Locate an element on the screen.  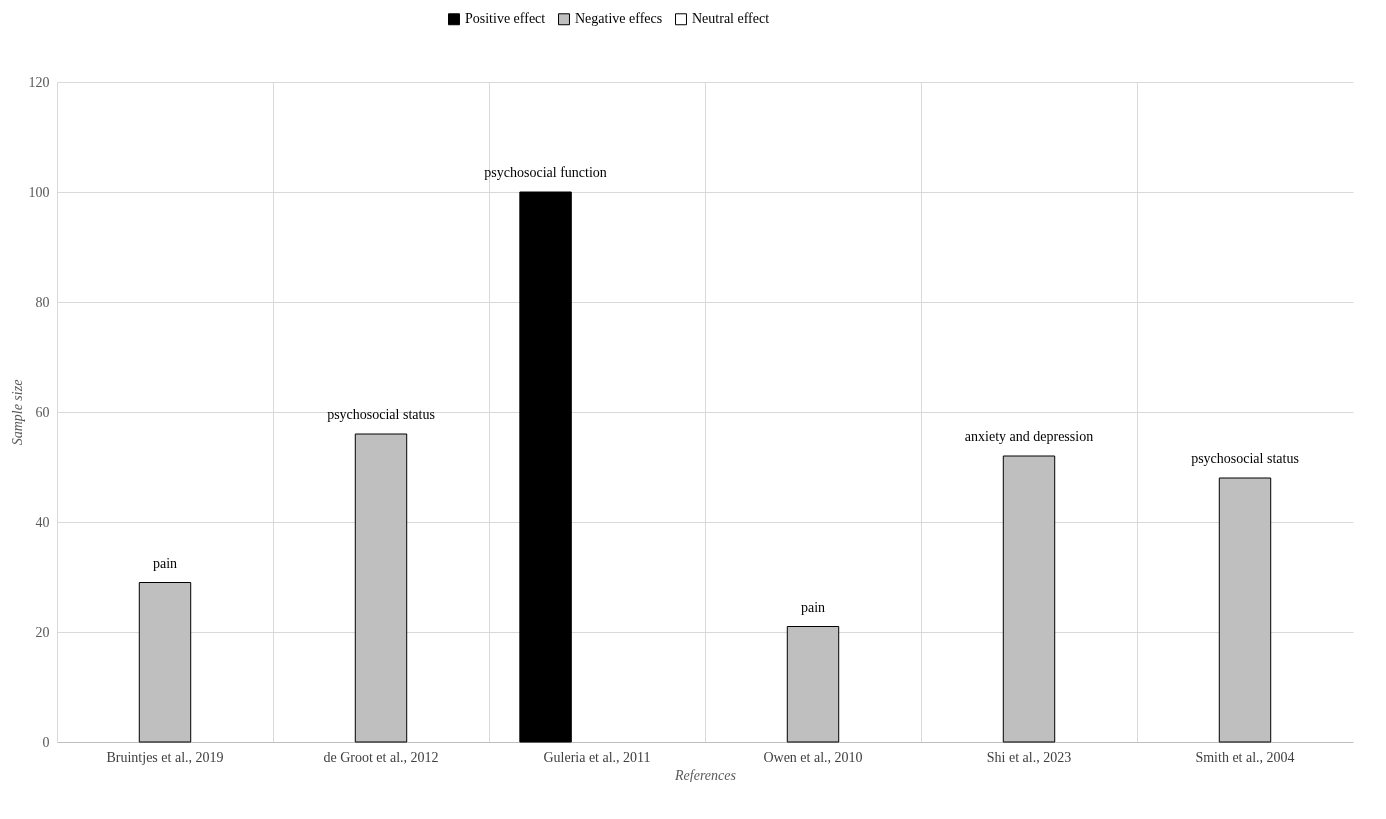
y-tick-label: 40 is located at coordinates (42, 522).